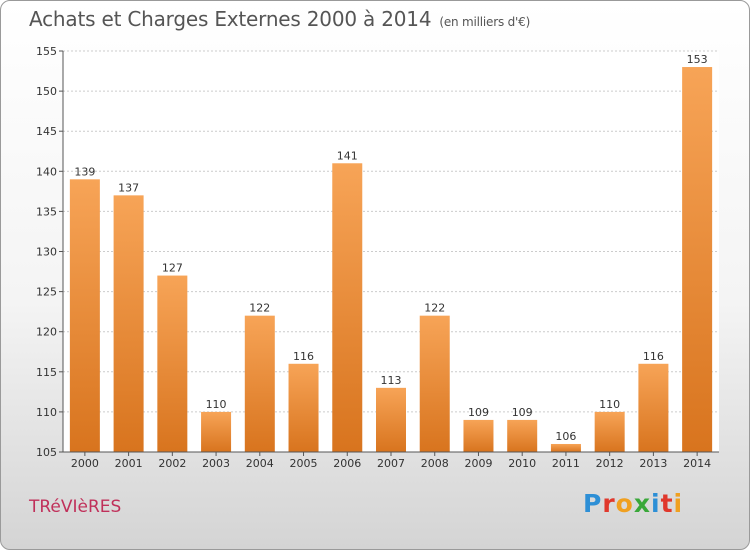 The width and height of the screenshot is (750, 550). What do you see at coordinates (216, 463) in the screenshot?
I see `x-tick-label-2003: 2003` at bounding box center [216, 463].